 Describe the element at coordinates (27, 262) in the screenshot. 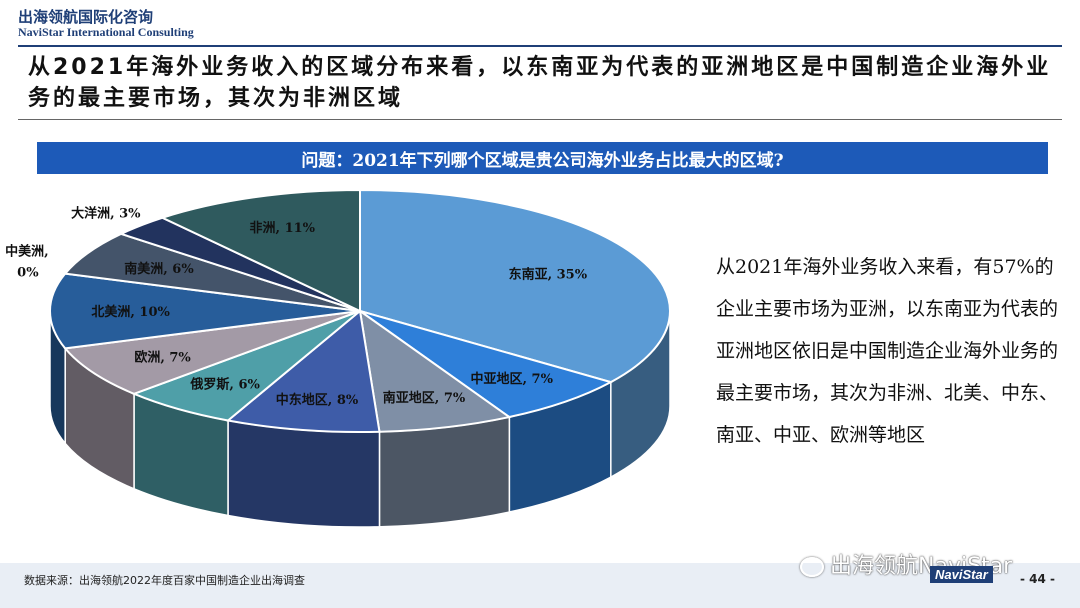

I see `pie-label-中美洲: 中美洲, 0%` at that location.